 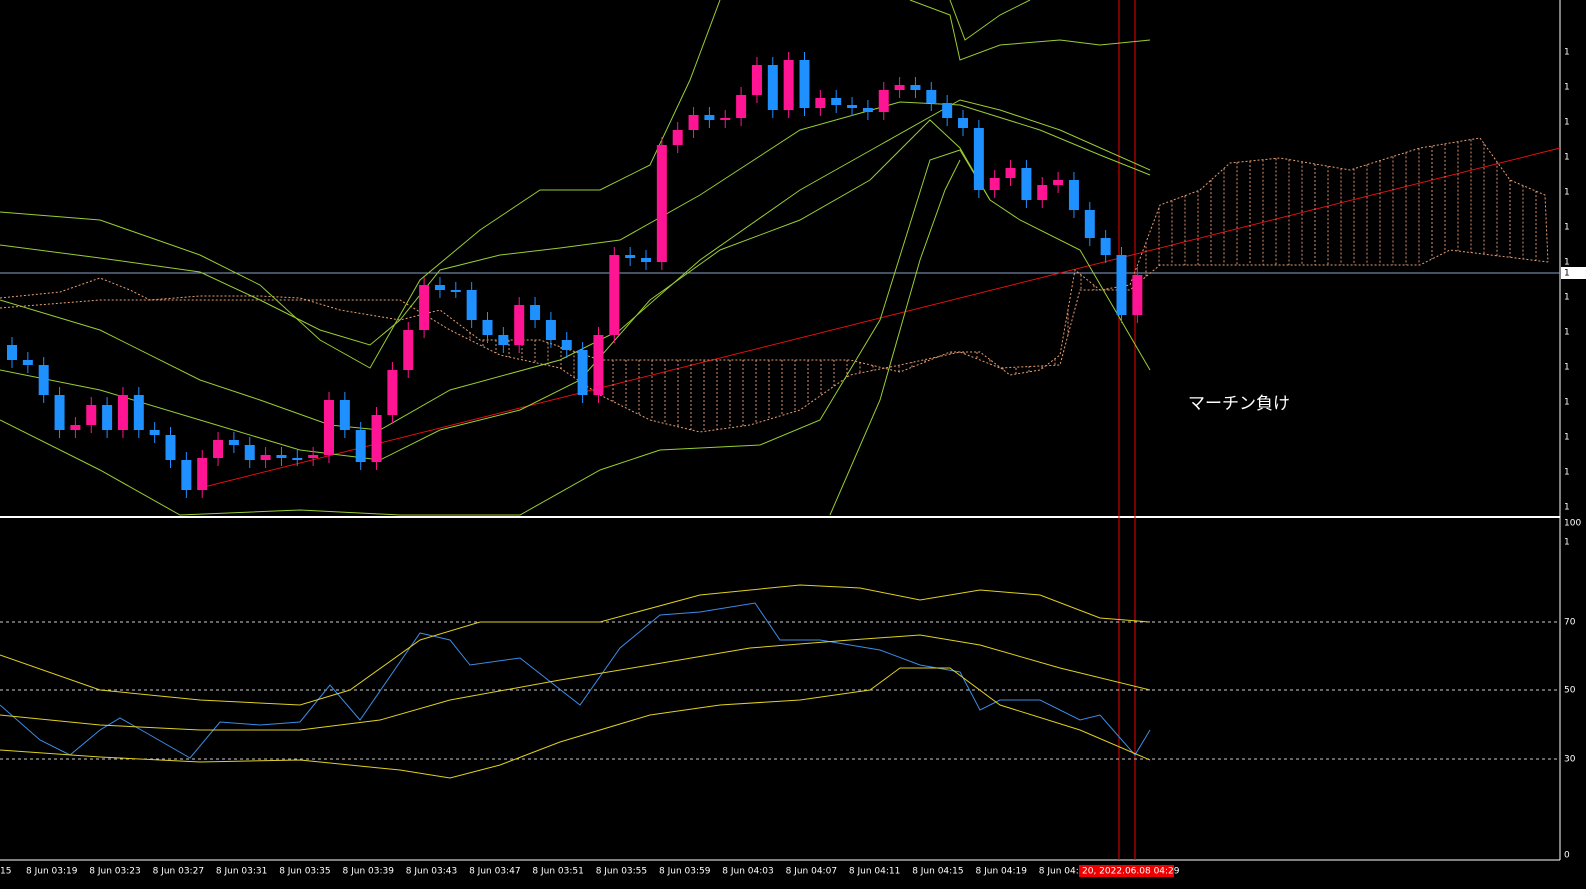 I want to click on time-axis-label: 8 Jun 04:15, so click(x=937, y=872).